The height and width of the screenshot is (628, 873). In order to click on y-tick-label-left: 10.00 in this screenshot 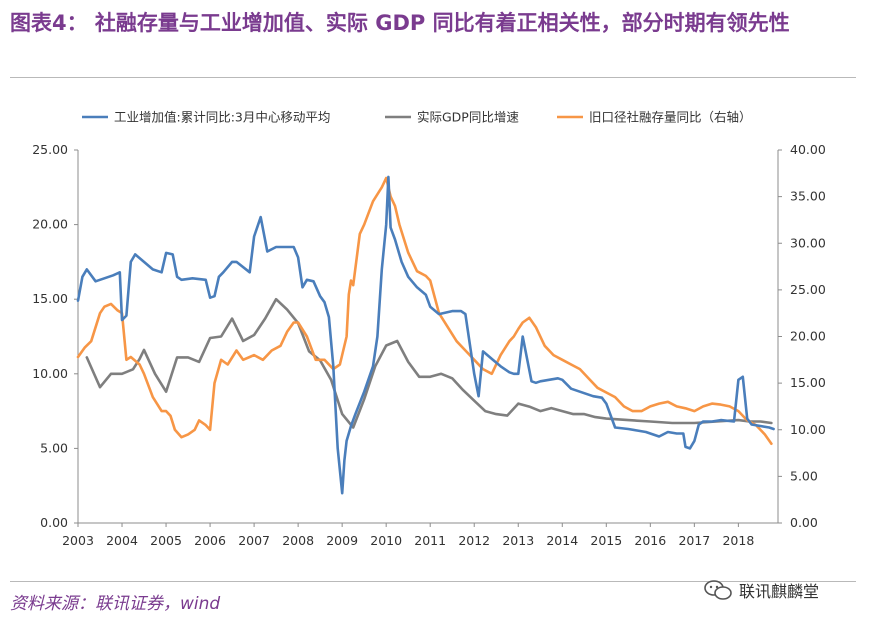, I will do `click(50, 373)`.